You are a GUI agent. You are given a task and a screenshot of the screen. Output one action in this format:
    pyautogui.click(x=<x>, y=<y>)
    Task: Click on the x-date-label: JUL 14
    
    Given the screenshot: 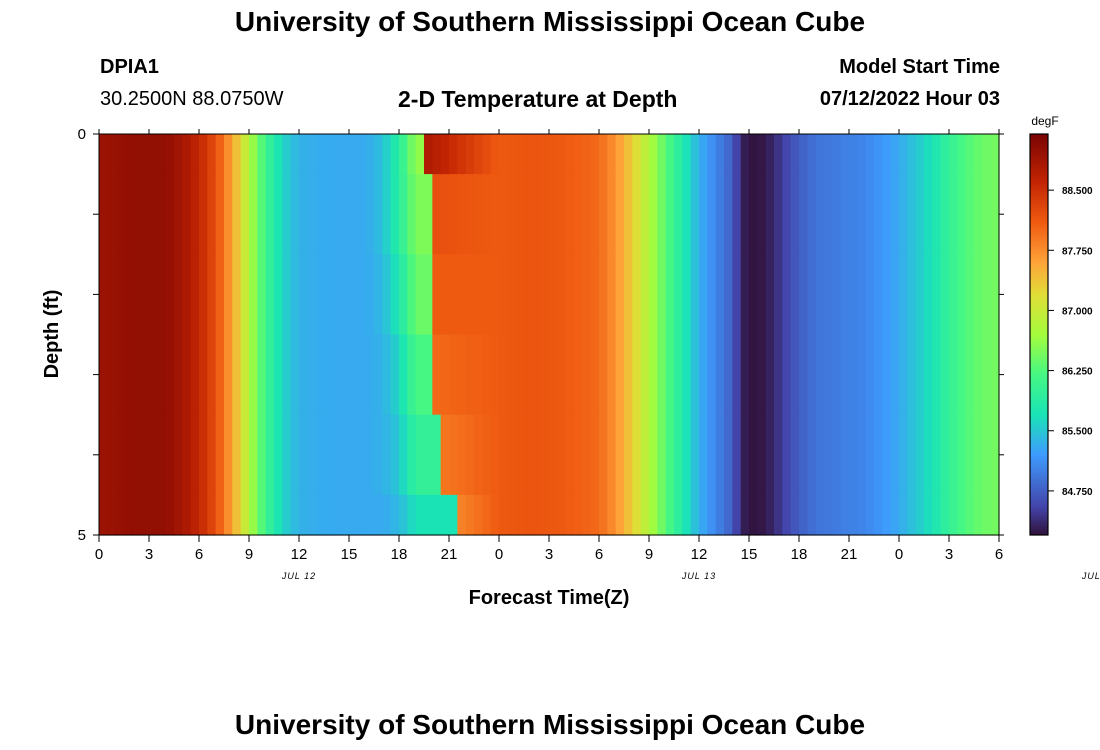 What is the action you would take?
    pyautogui.click(x=1090, y=576)
    